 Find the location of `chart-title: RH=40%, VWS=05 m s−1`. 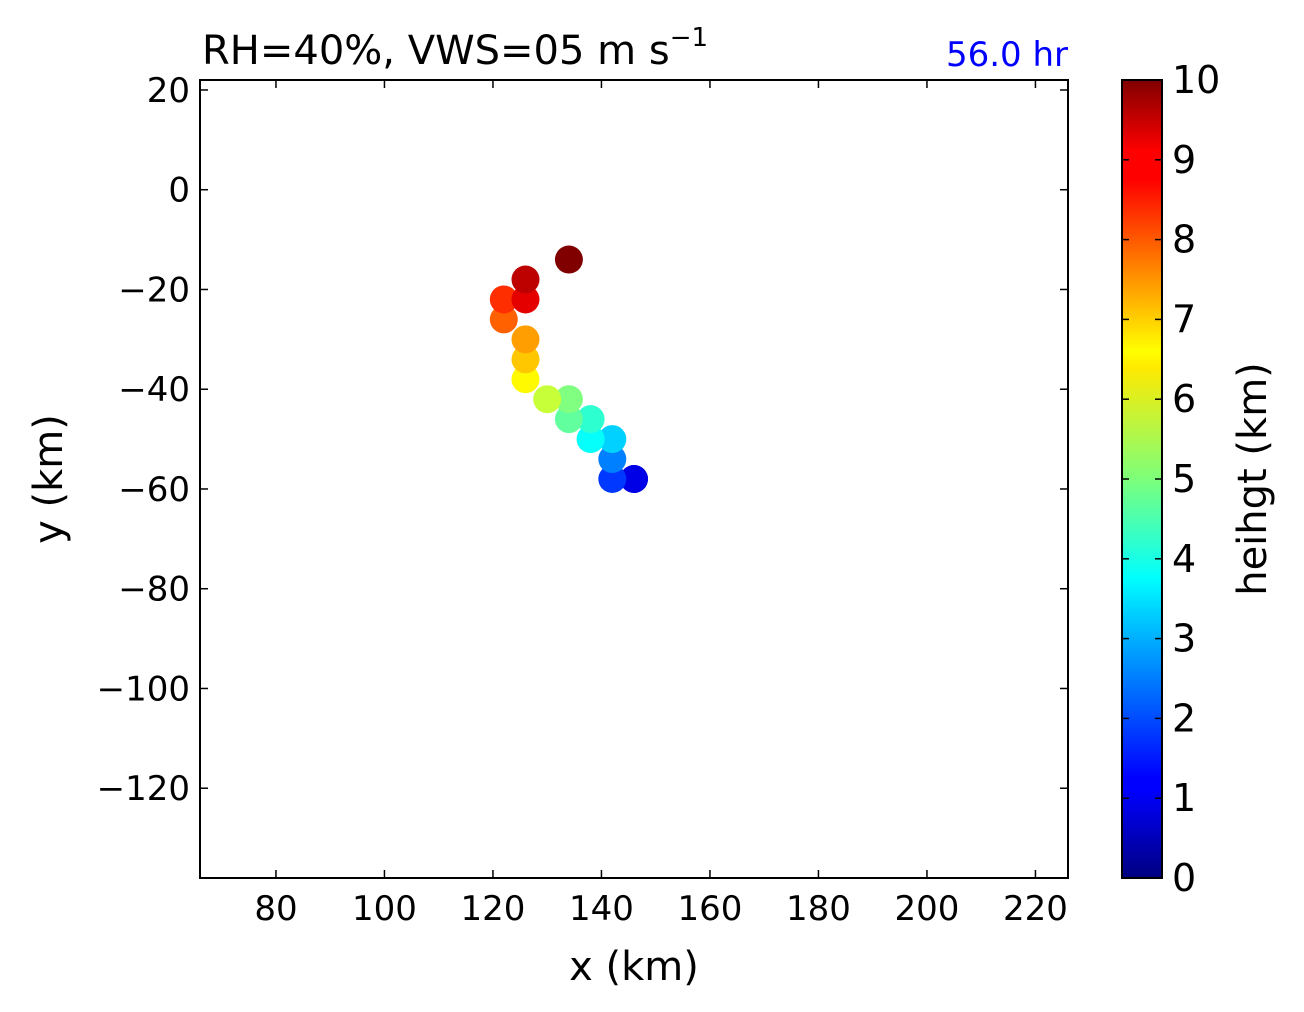

chart-title: RH=40%, VWS=05 m s−1 is located at coordinates (455, 48).